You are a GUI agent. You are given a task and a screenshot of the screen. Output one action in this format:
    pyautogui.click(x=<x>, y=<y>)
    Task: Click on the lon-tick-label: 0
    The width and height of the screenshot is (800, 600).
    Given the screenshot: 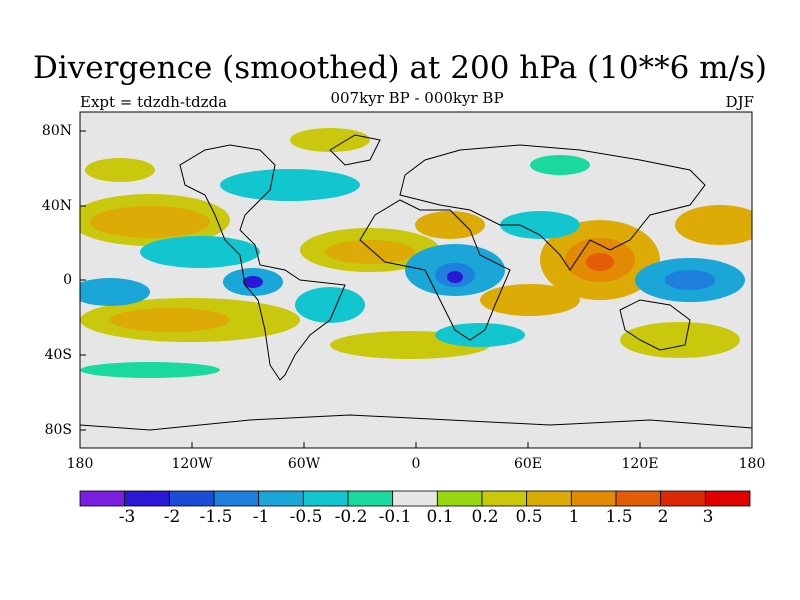 What is the action you would take?
    pyautogui.click(x=416, y=464)
    